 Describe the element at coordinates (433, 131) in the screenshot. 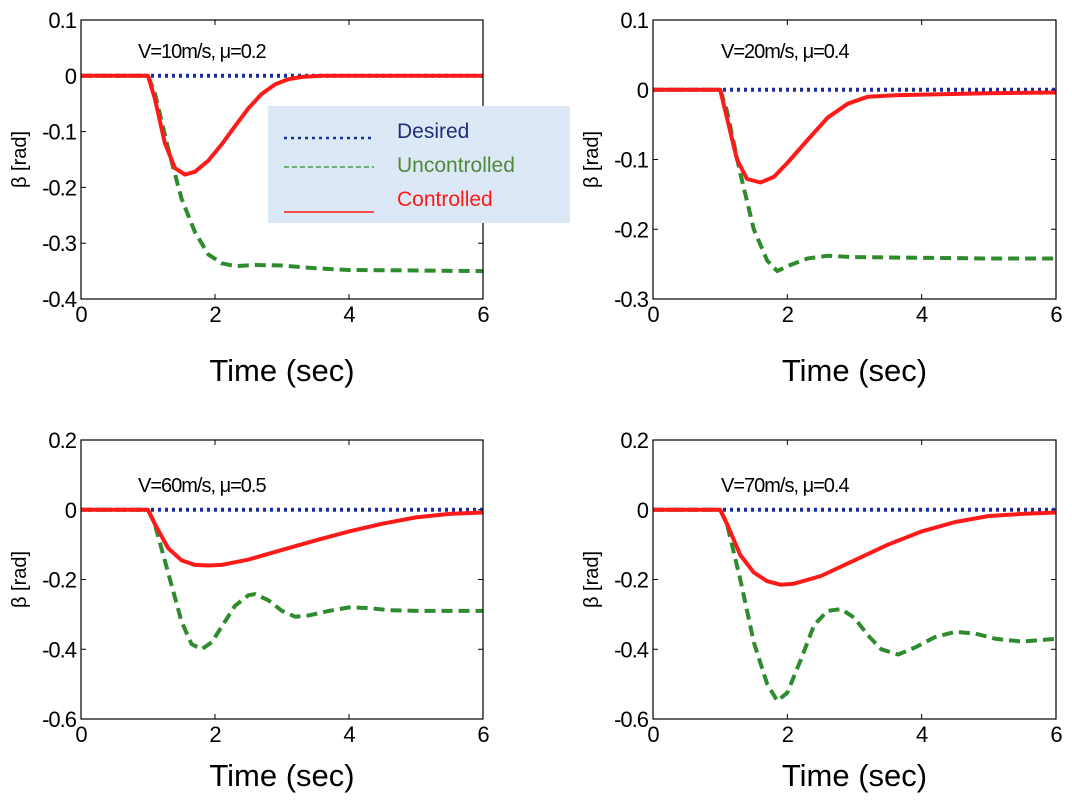

I see `legend-label-desired: Desired` at that location.